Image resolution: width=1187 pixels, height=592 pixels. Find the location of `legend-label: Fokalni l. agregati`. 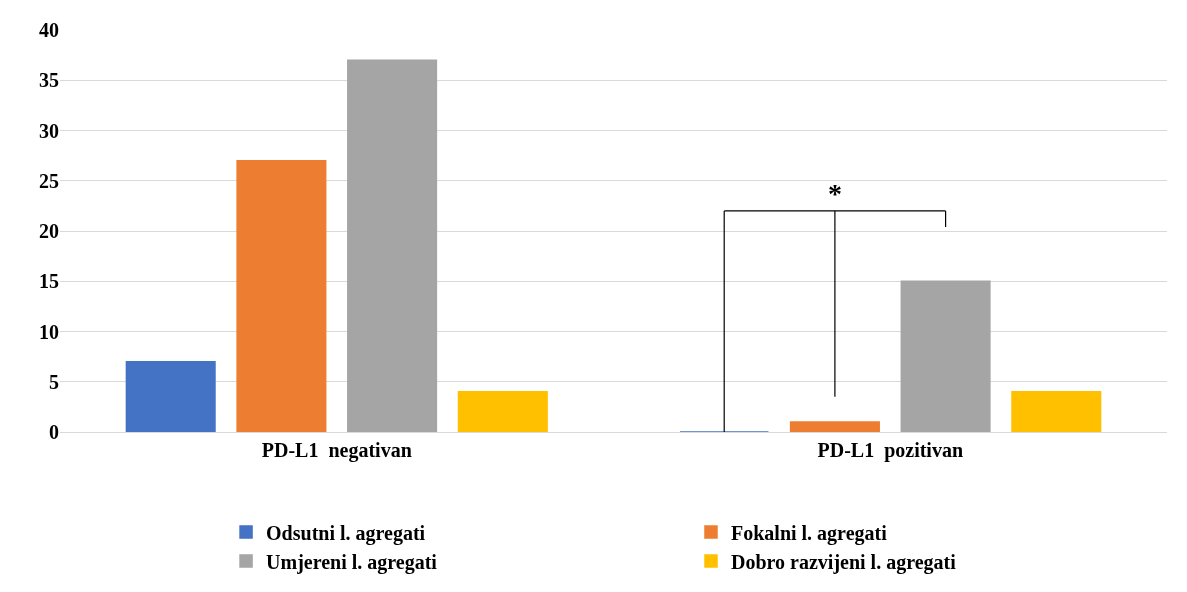

legend-label: Fokalni l. agregati is located at coordinates (809, 533).